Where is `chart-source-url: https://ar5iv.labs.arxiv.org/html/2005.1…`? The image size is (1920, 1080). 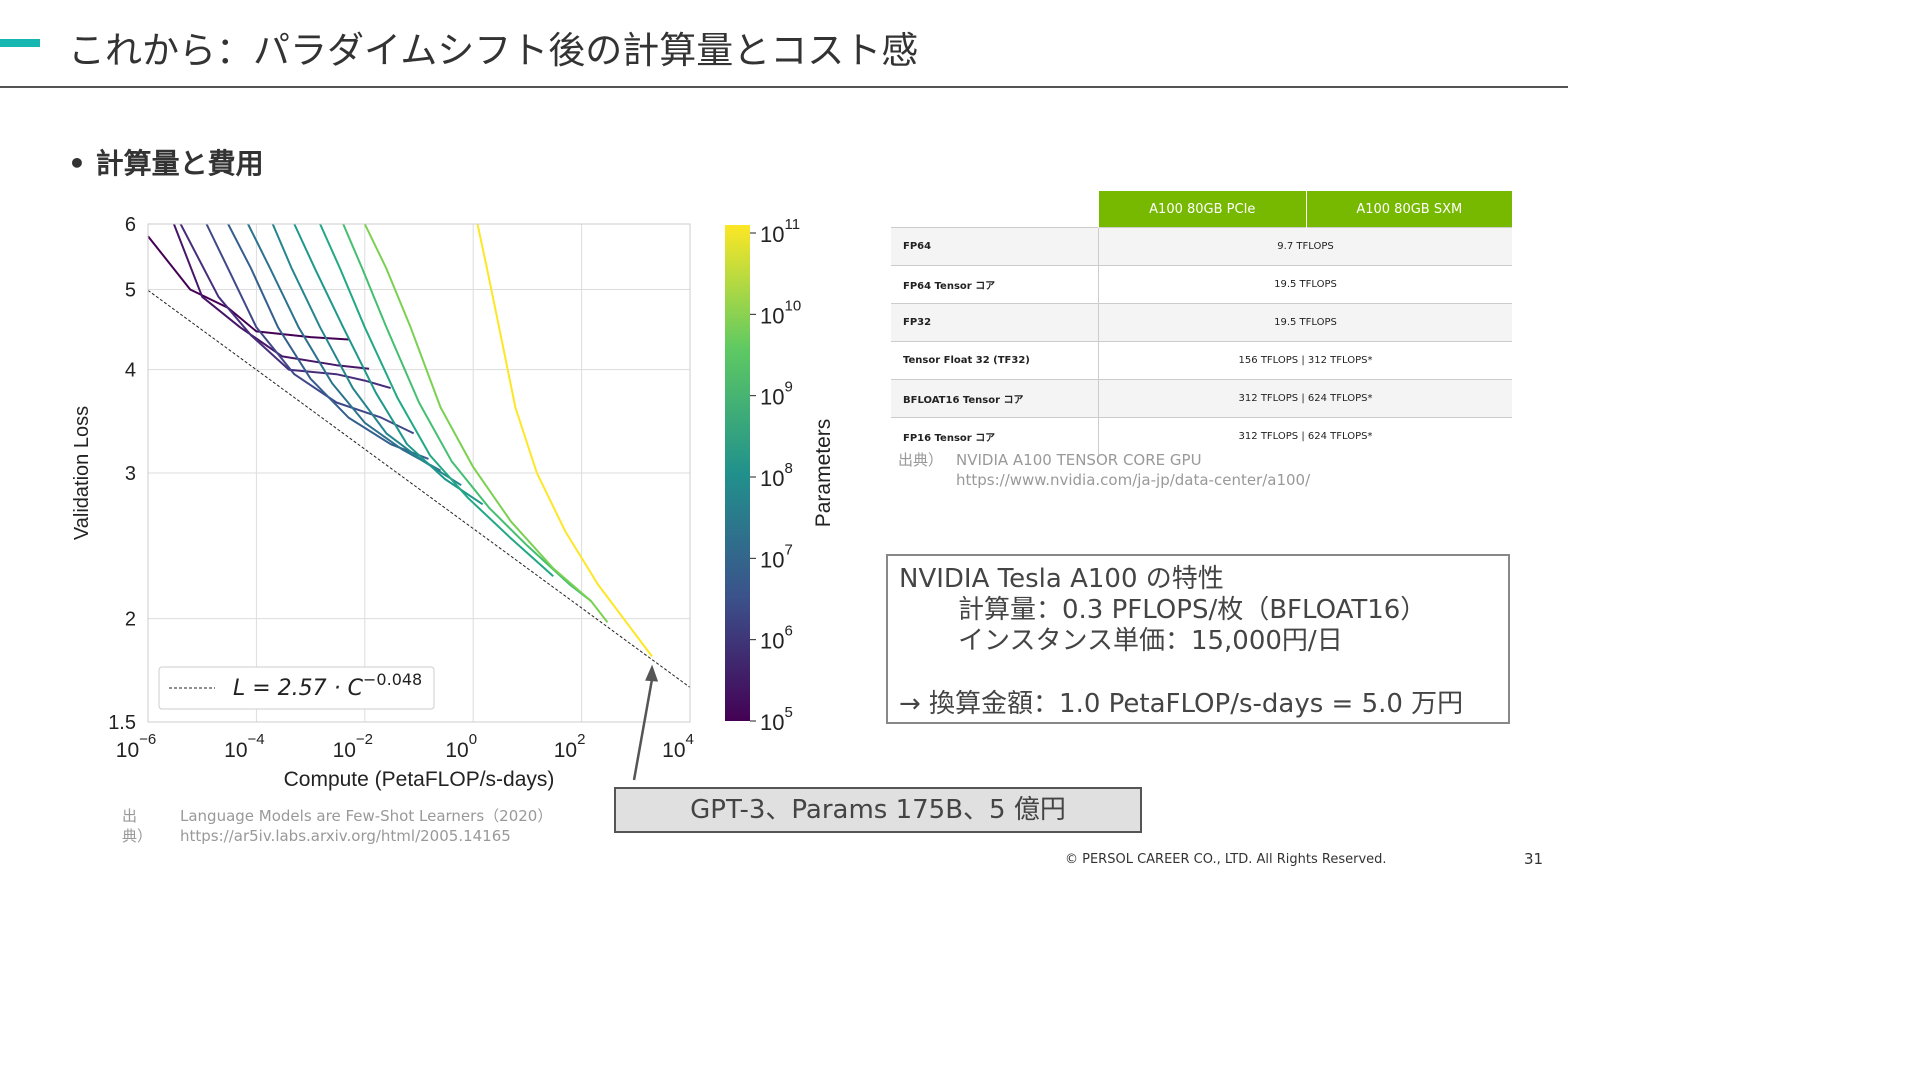
chart-source-url: https://ar5iv.labs.arxiv.org/html/2005.1… is located at coordinates (345, 836).